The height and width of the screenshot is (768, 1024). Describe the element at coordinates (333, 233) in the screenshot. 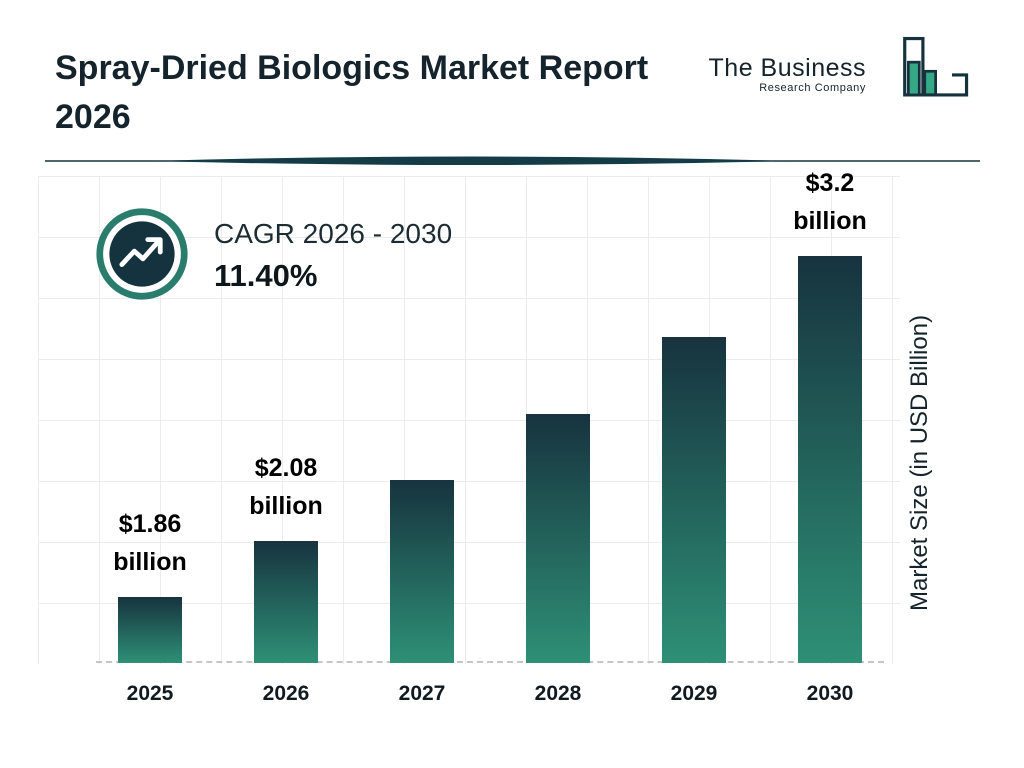

I see `cagr-label: CAGR 2026 - 2030` at that location.